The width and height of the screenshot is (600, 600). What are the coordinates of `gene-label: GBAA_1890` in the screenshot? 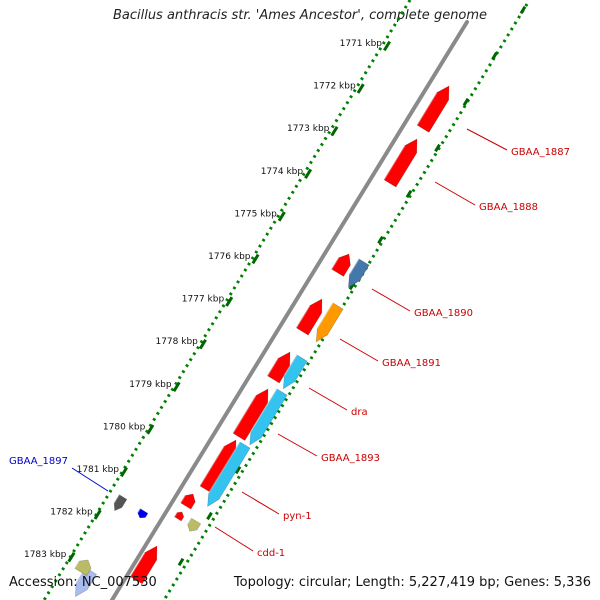 It's located at (443, 313).